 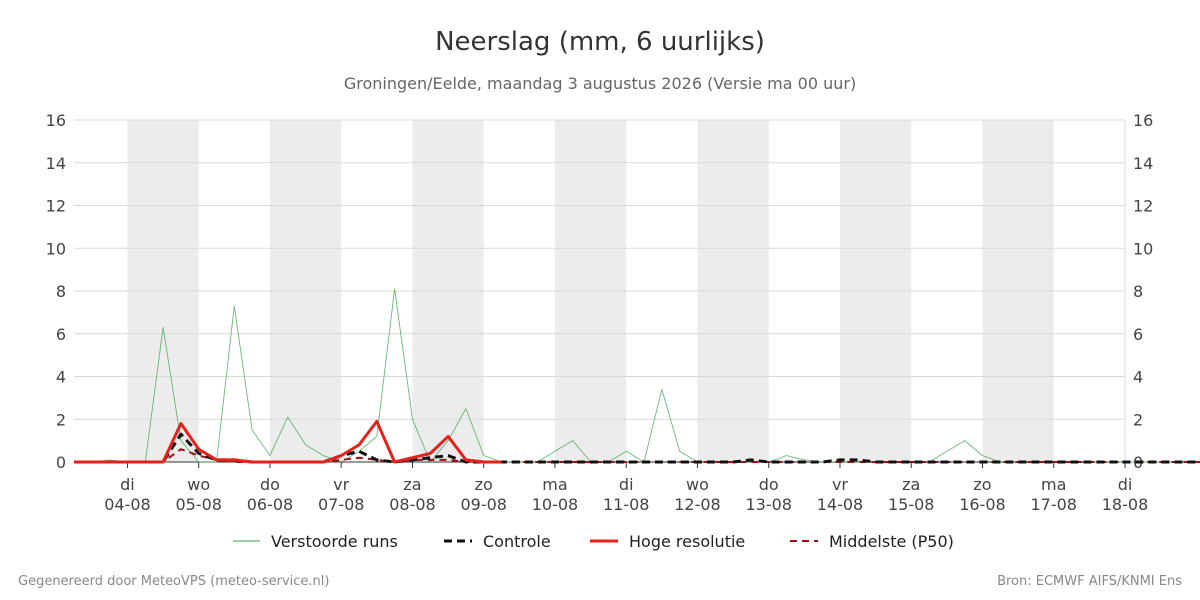 I want to click on x-tick-date: 07-08, so click(x=341, y=504).